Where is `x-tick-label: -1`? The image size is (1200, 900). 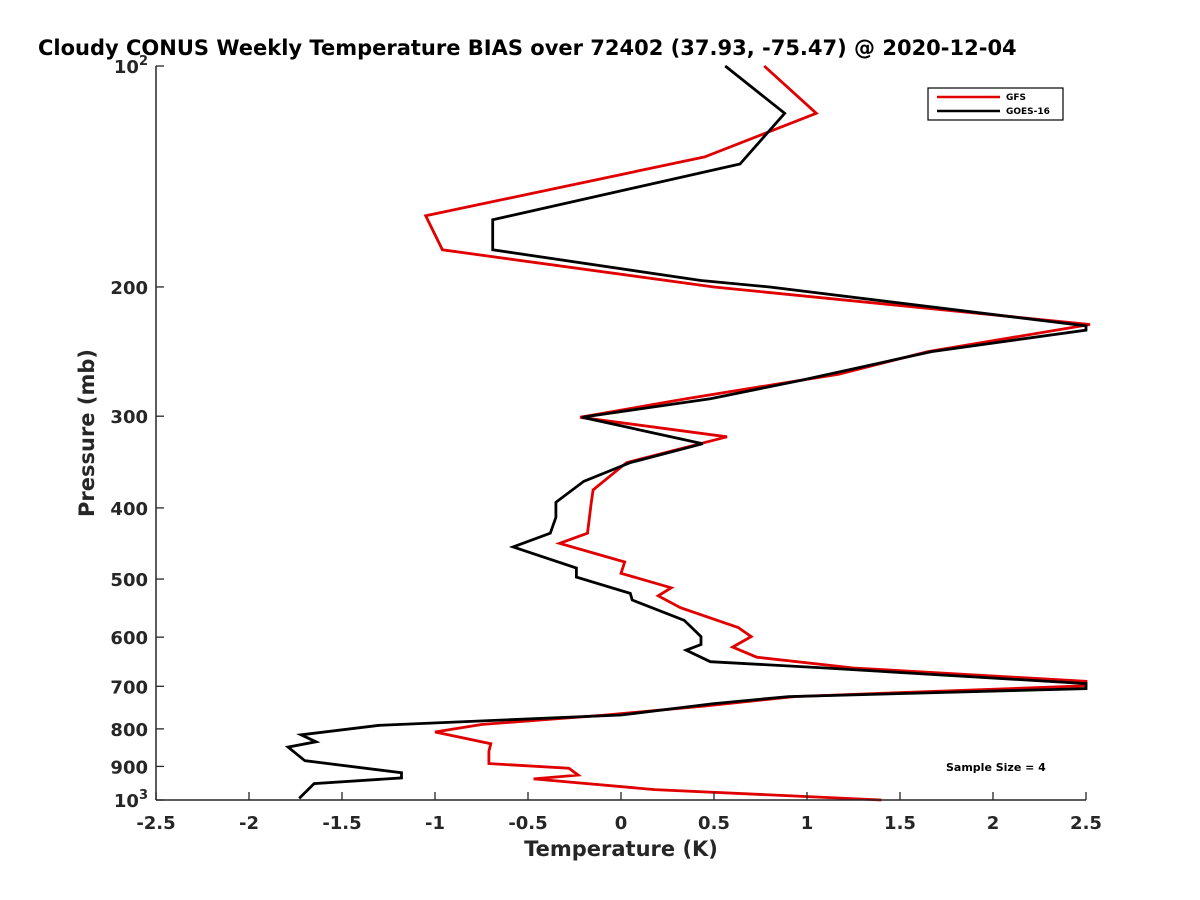
x-tick-label: -1 is located at coordinates (435, 823).